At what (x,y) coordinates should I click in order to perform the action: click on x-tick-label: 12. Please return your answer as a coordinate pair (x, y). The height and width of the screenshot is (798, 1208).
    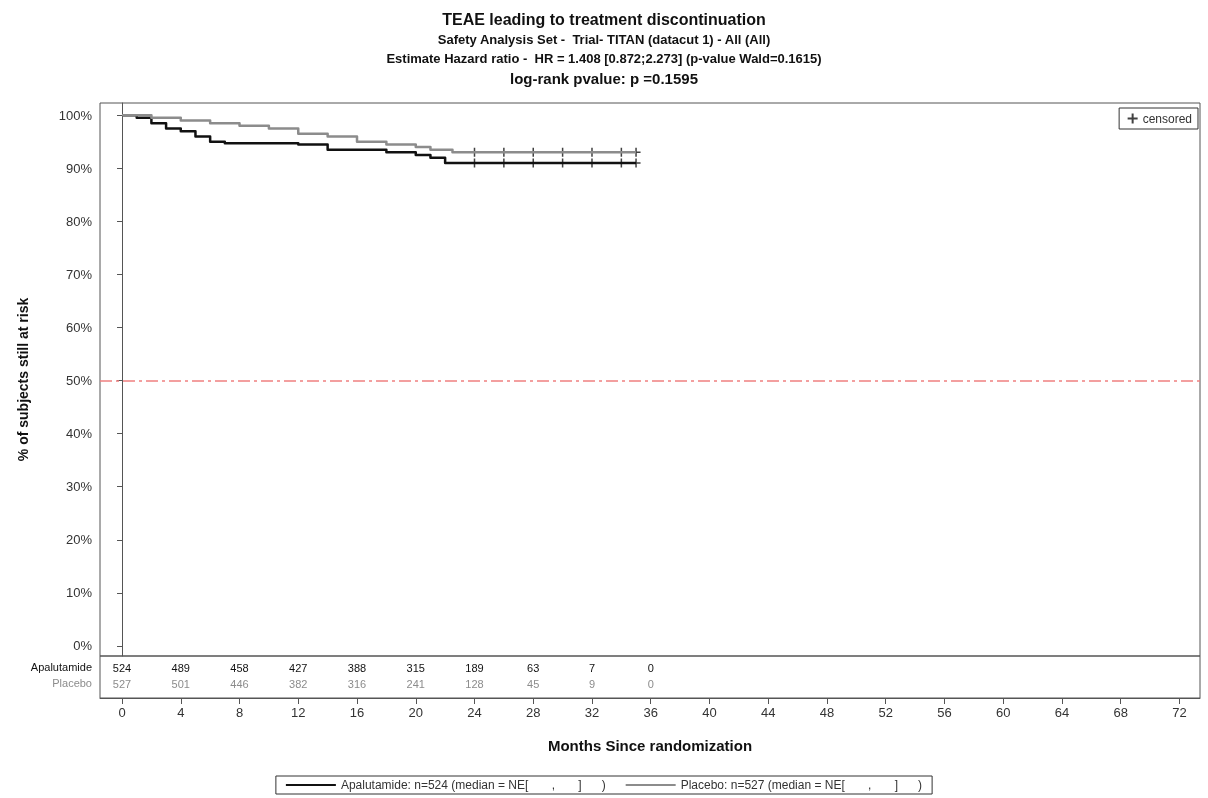
    Looking at the image, I should click on (298, 712).